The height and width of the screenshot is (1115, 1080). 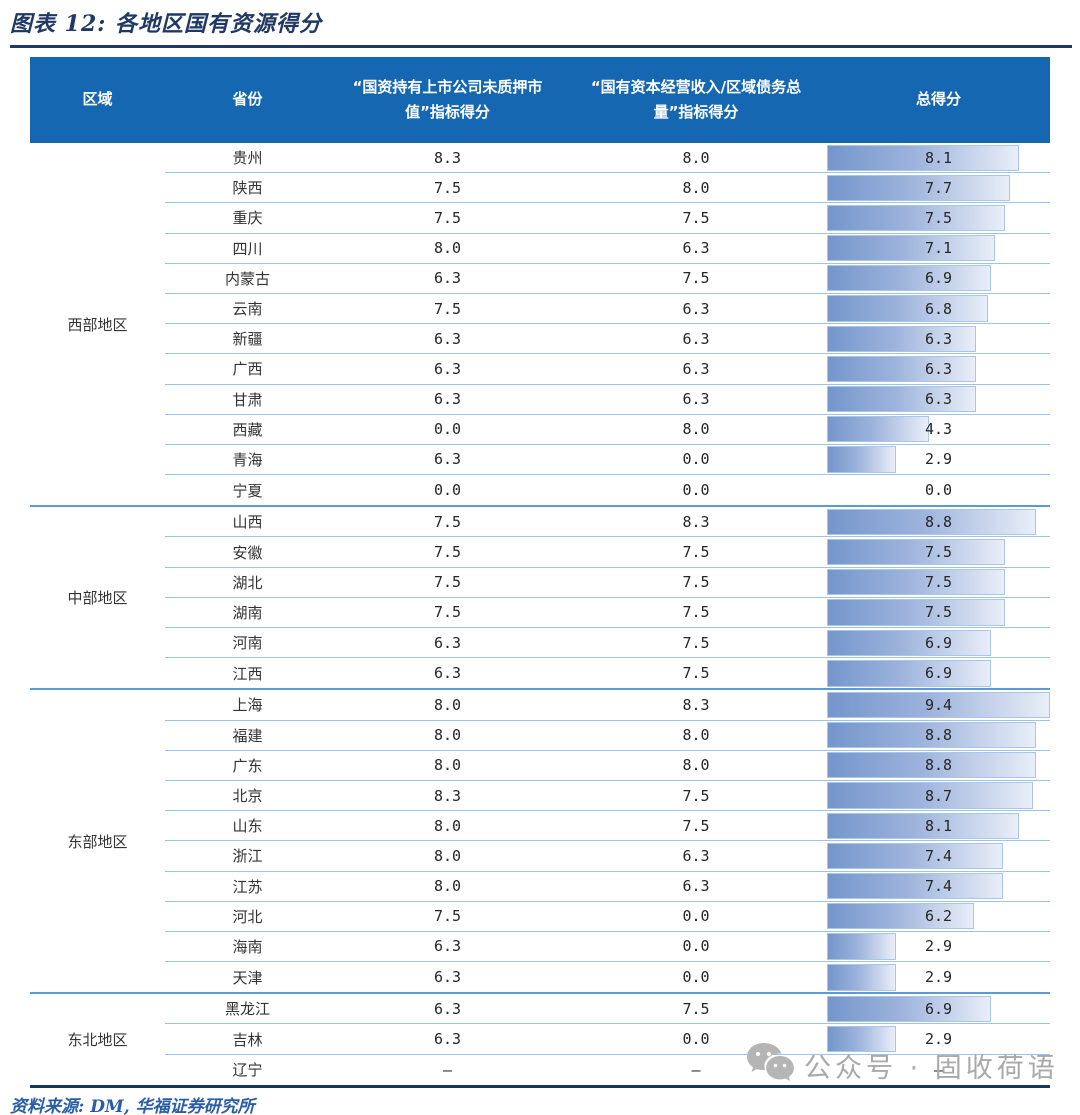 I want to click on province-name: 江苏, so click(x=247, y=886).